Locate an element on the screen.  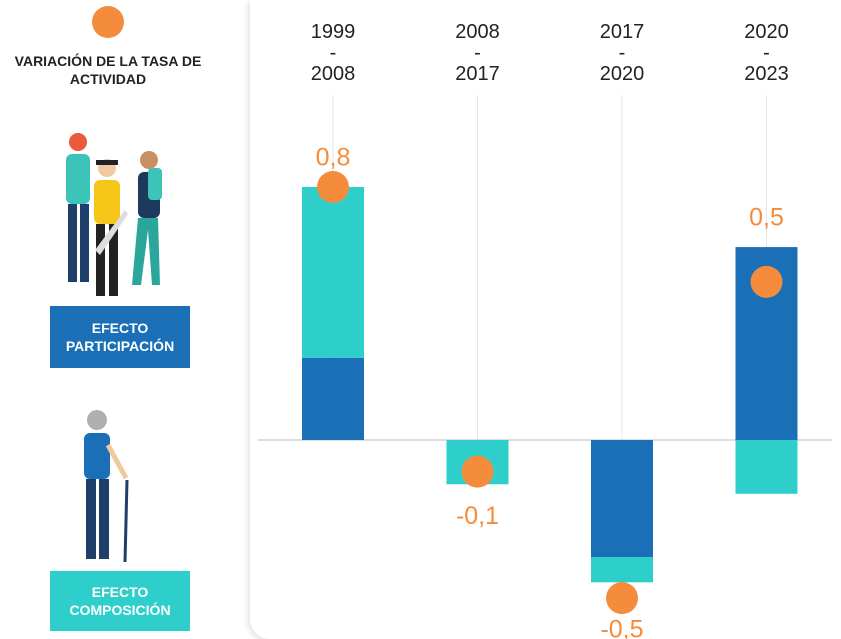
x-tick-label: 2020 - 2023 is located at coordinates (766, 53).